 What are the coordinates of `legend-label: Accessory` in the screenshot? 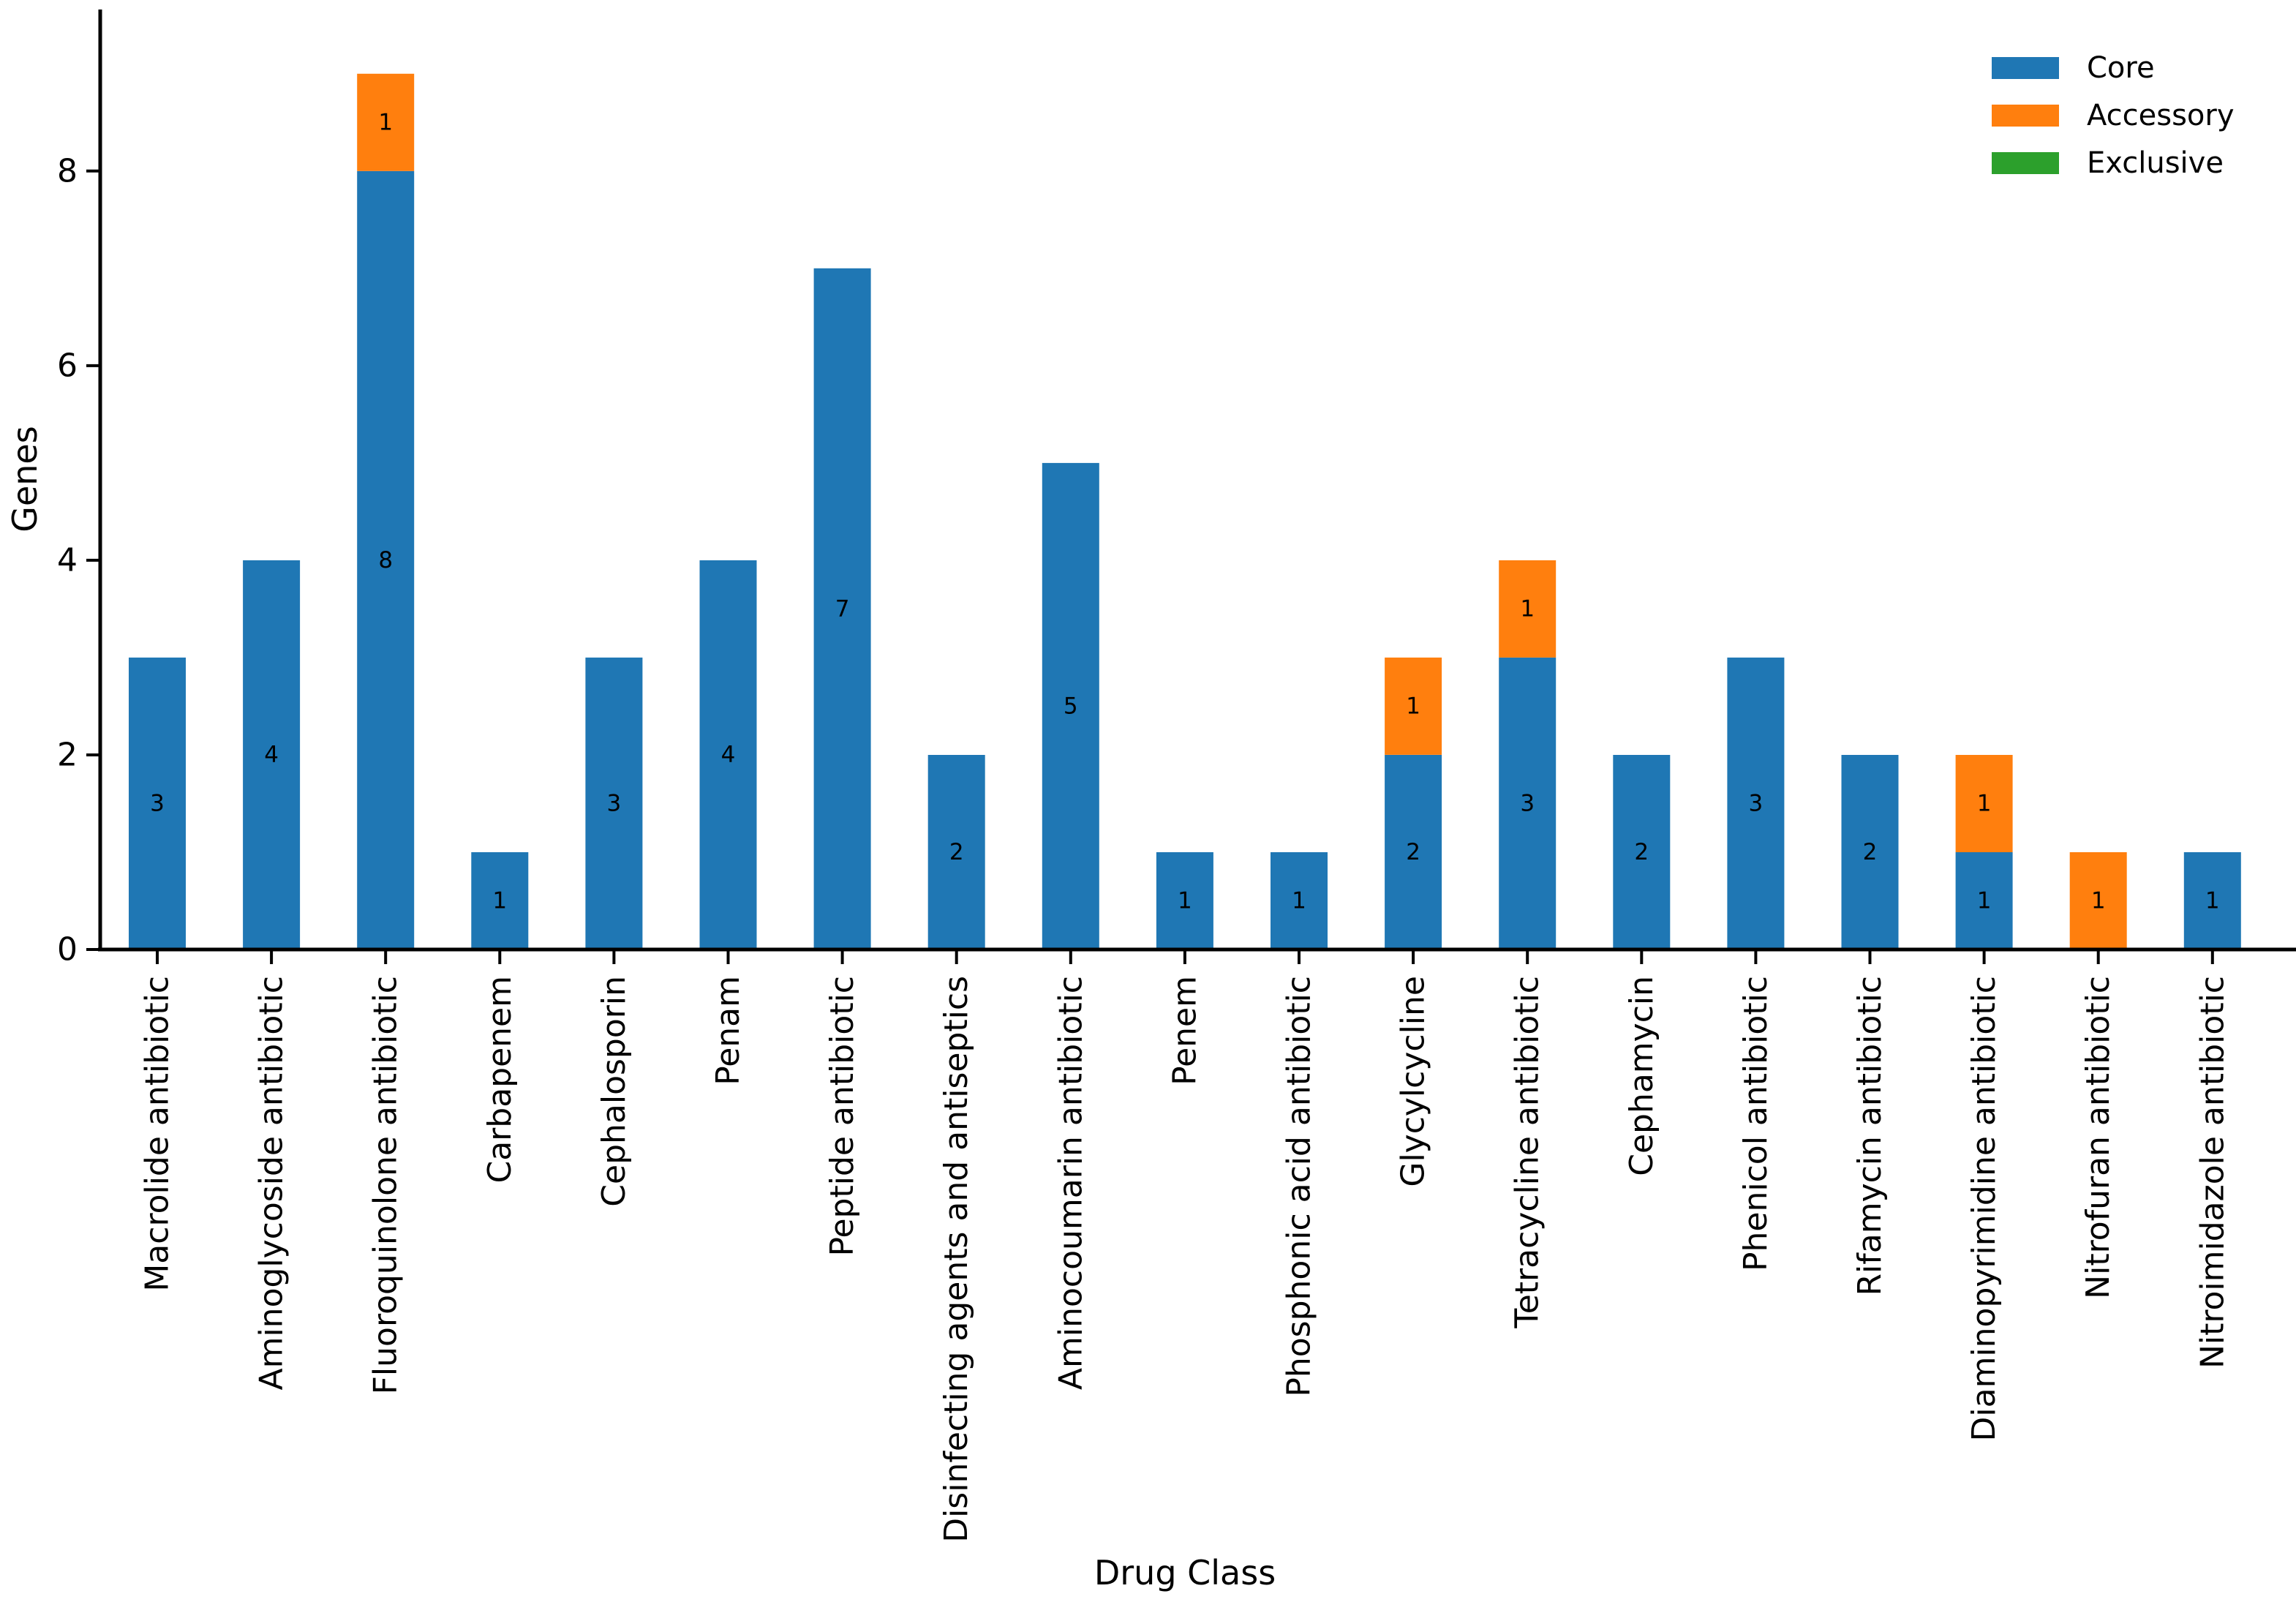 It's located at (2161, 115).